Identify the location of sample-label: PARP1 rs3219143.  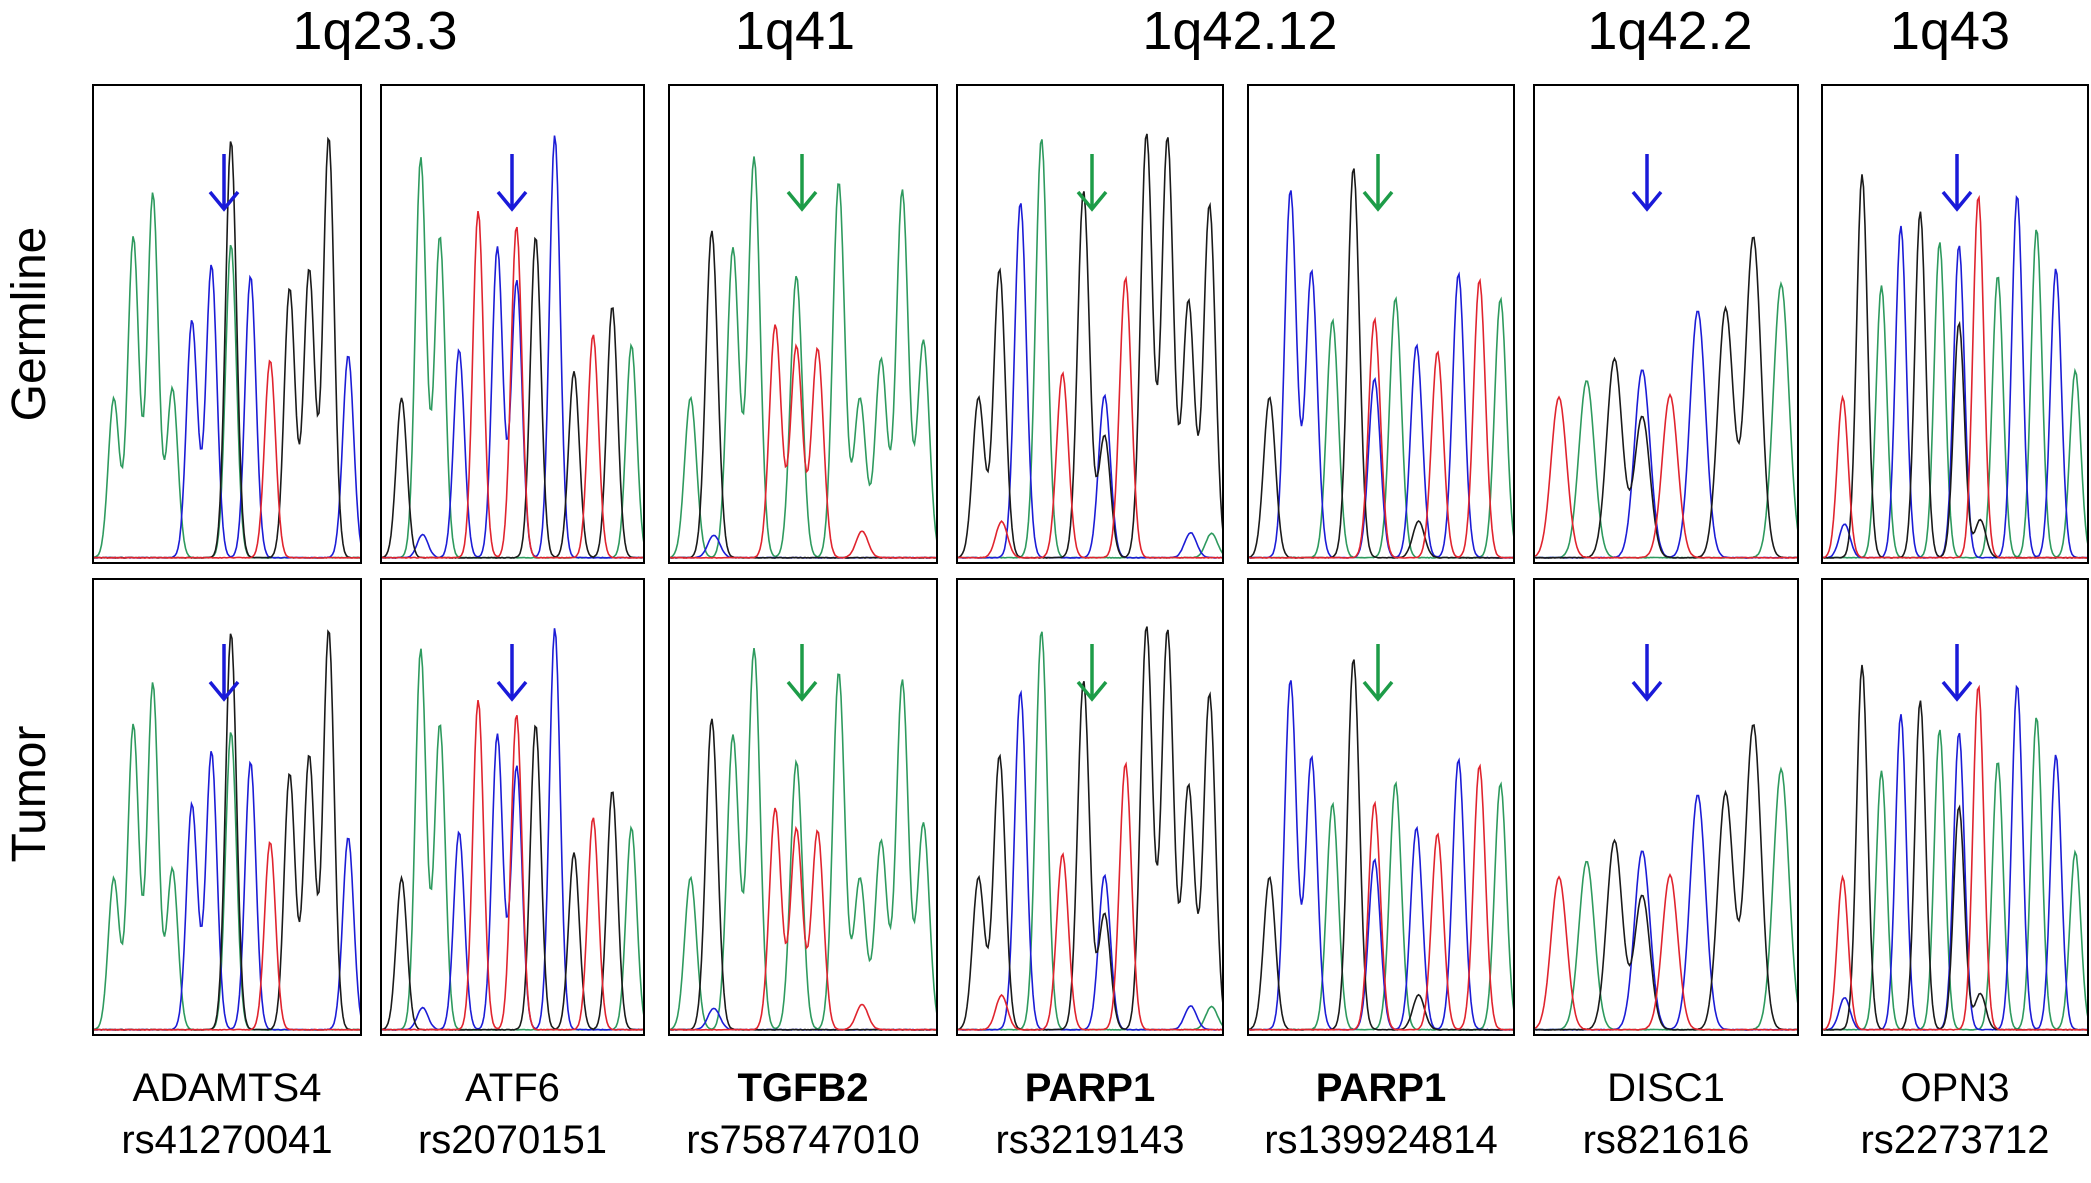
(1090, 1114).